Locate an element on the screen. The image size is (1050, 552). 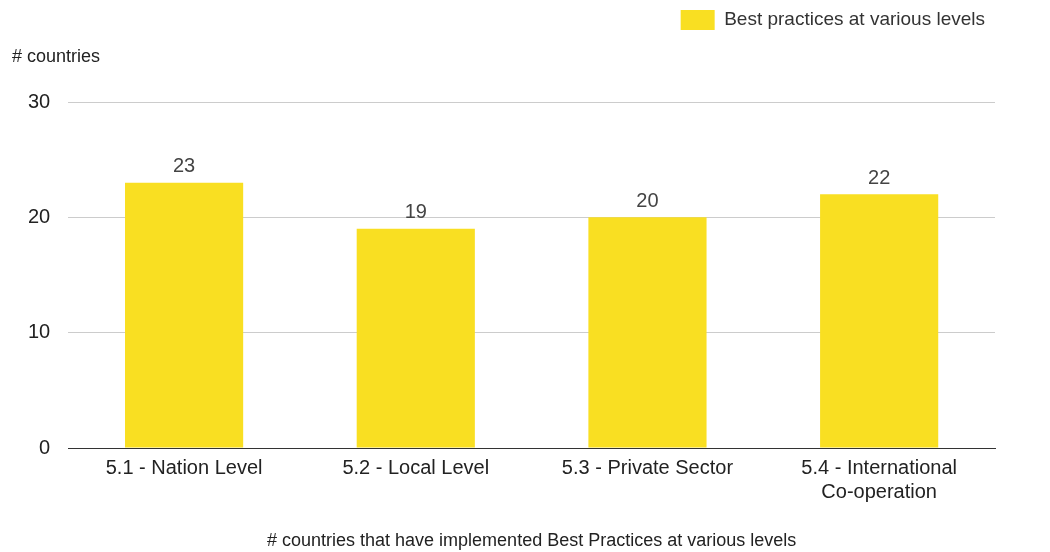
x-tick-label: 5.1 - Nation Level is located at coordinates (184, 466).